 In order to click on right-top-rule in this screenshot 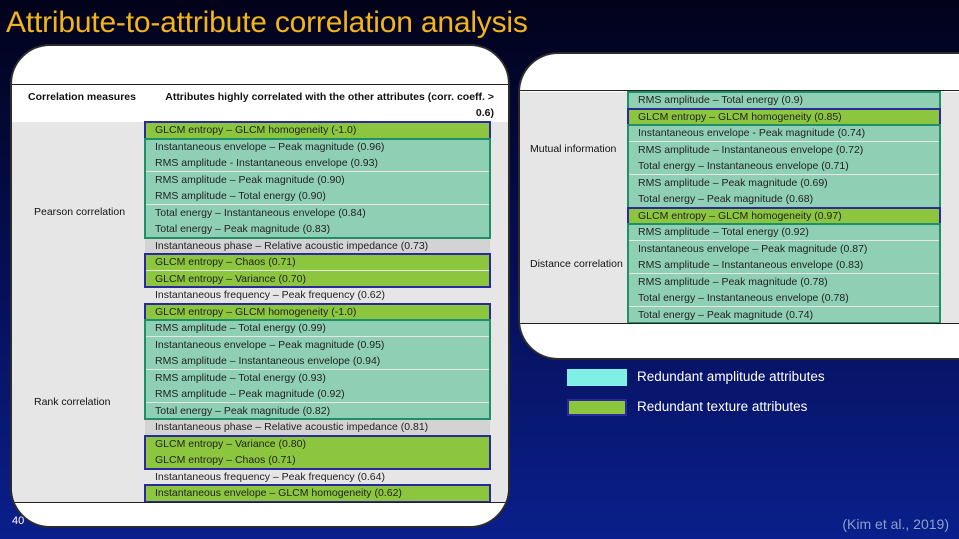, I will do `click(739, 90)`.